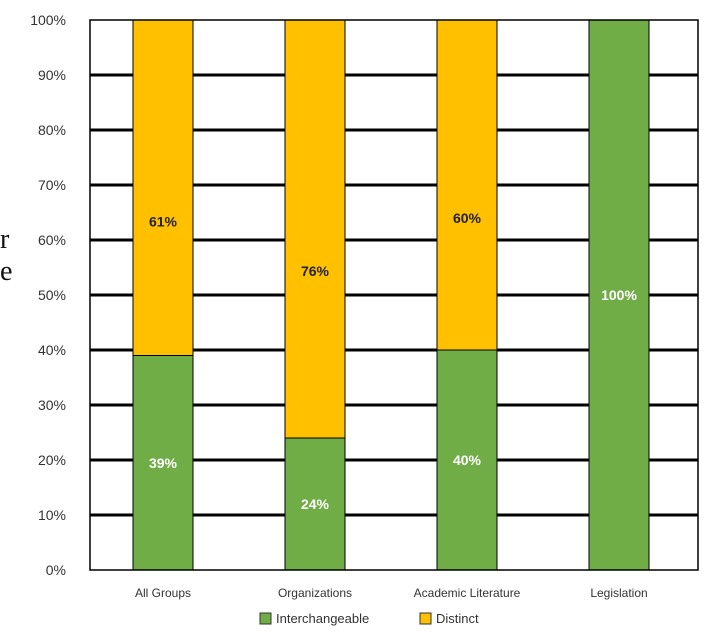 This screenshot has width=711, height=638. I want to click on edge-fragment: r, so click(5, 239).